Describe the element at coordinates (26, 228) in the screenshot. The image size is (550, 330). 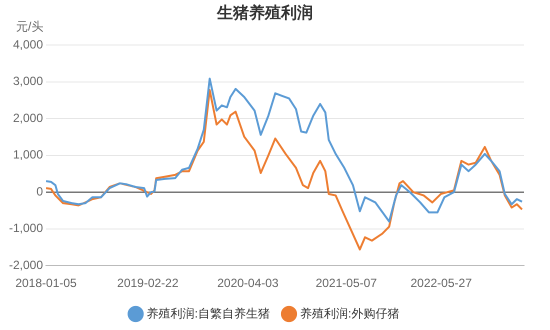
I see `y-tick-label: -1,000` at that location.